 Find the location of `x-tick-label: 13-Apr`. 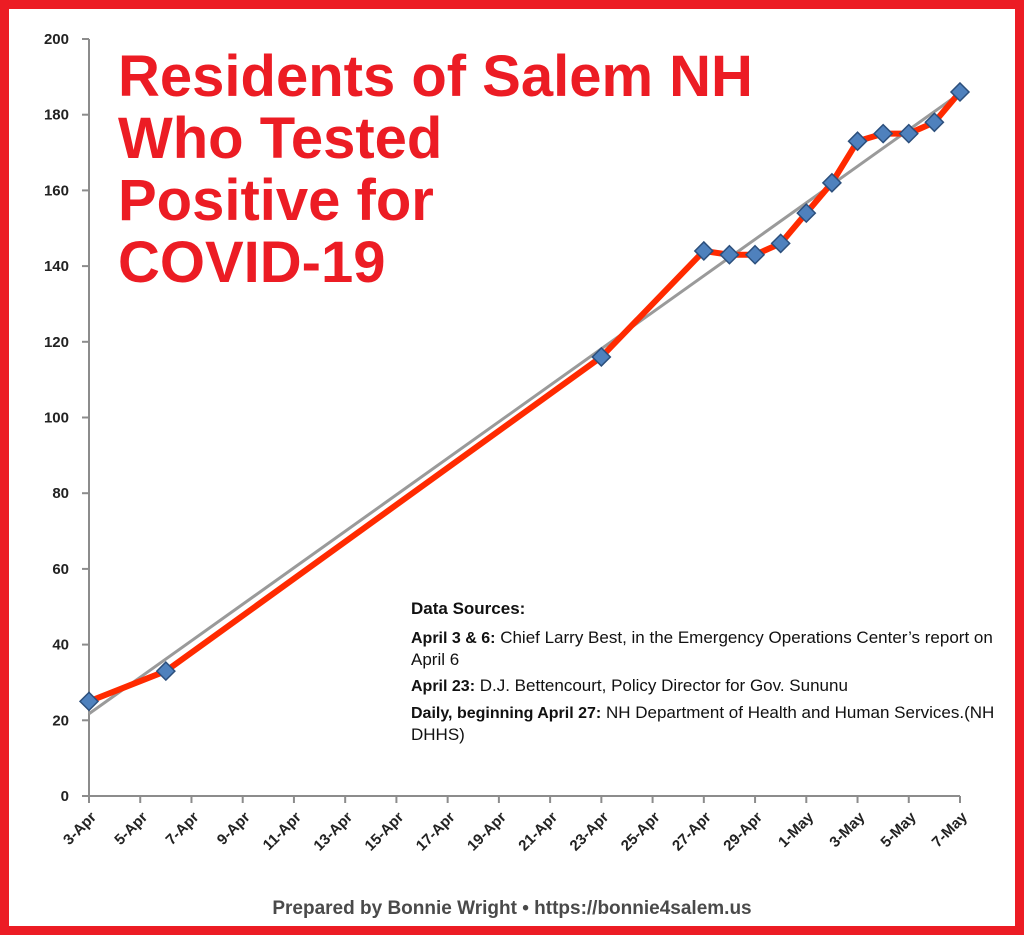

x-tick-label: 13-Apr is located at coordinates (333, 832).